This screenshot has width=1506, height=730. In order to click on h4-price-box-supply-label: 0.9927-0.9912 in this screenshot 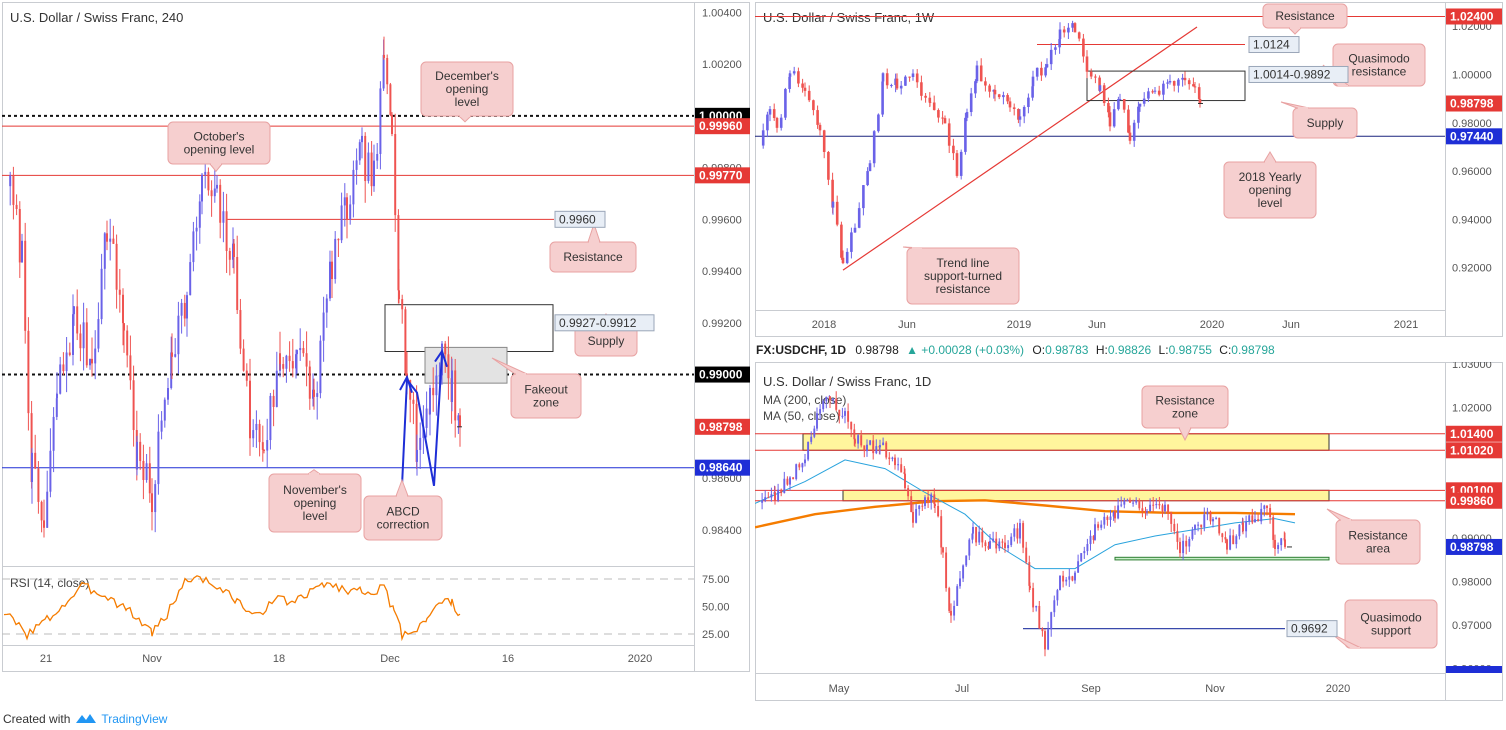, I will do `click(598, 323)`.